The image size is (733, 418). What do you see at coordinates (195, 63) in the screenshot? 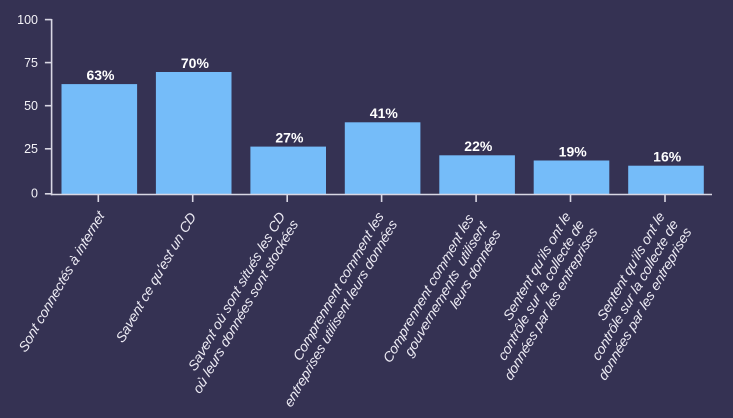
I see `svg-text: 70%` at bounding box center [195, 63].